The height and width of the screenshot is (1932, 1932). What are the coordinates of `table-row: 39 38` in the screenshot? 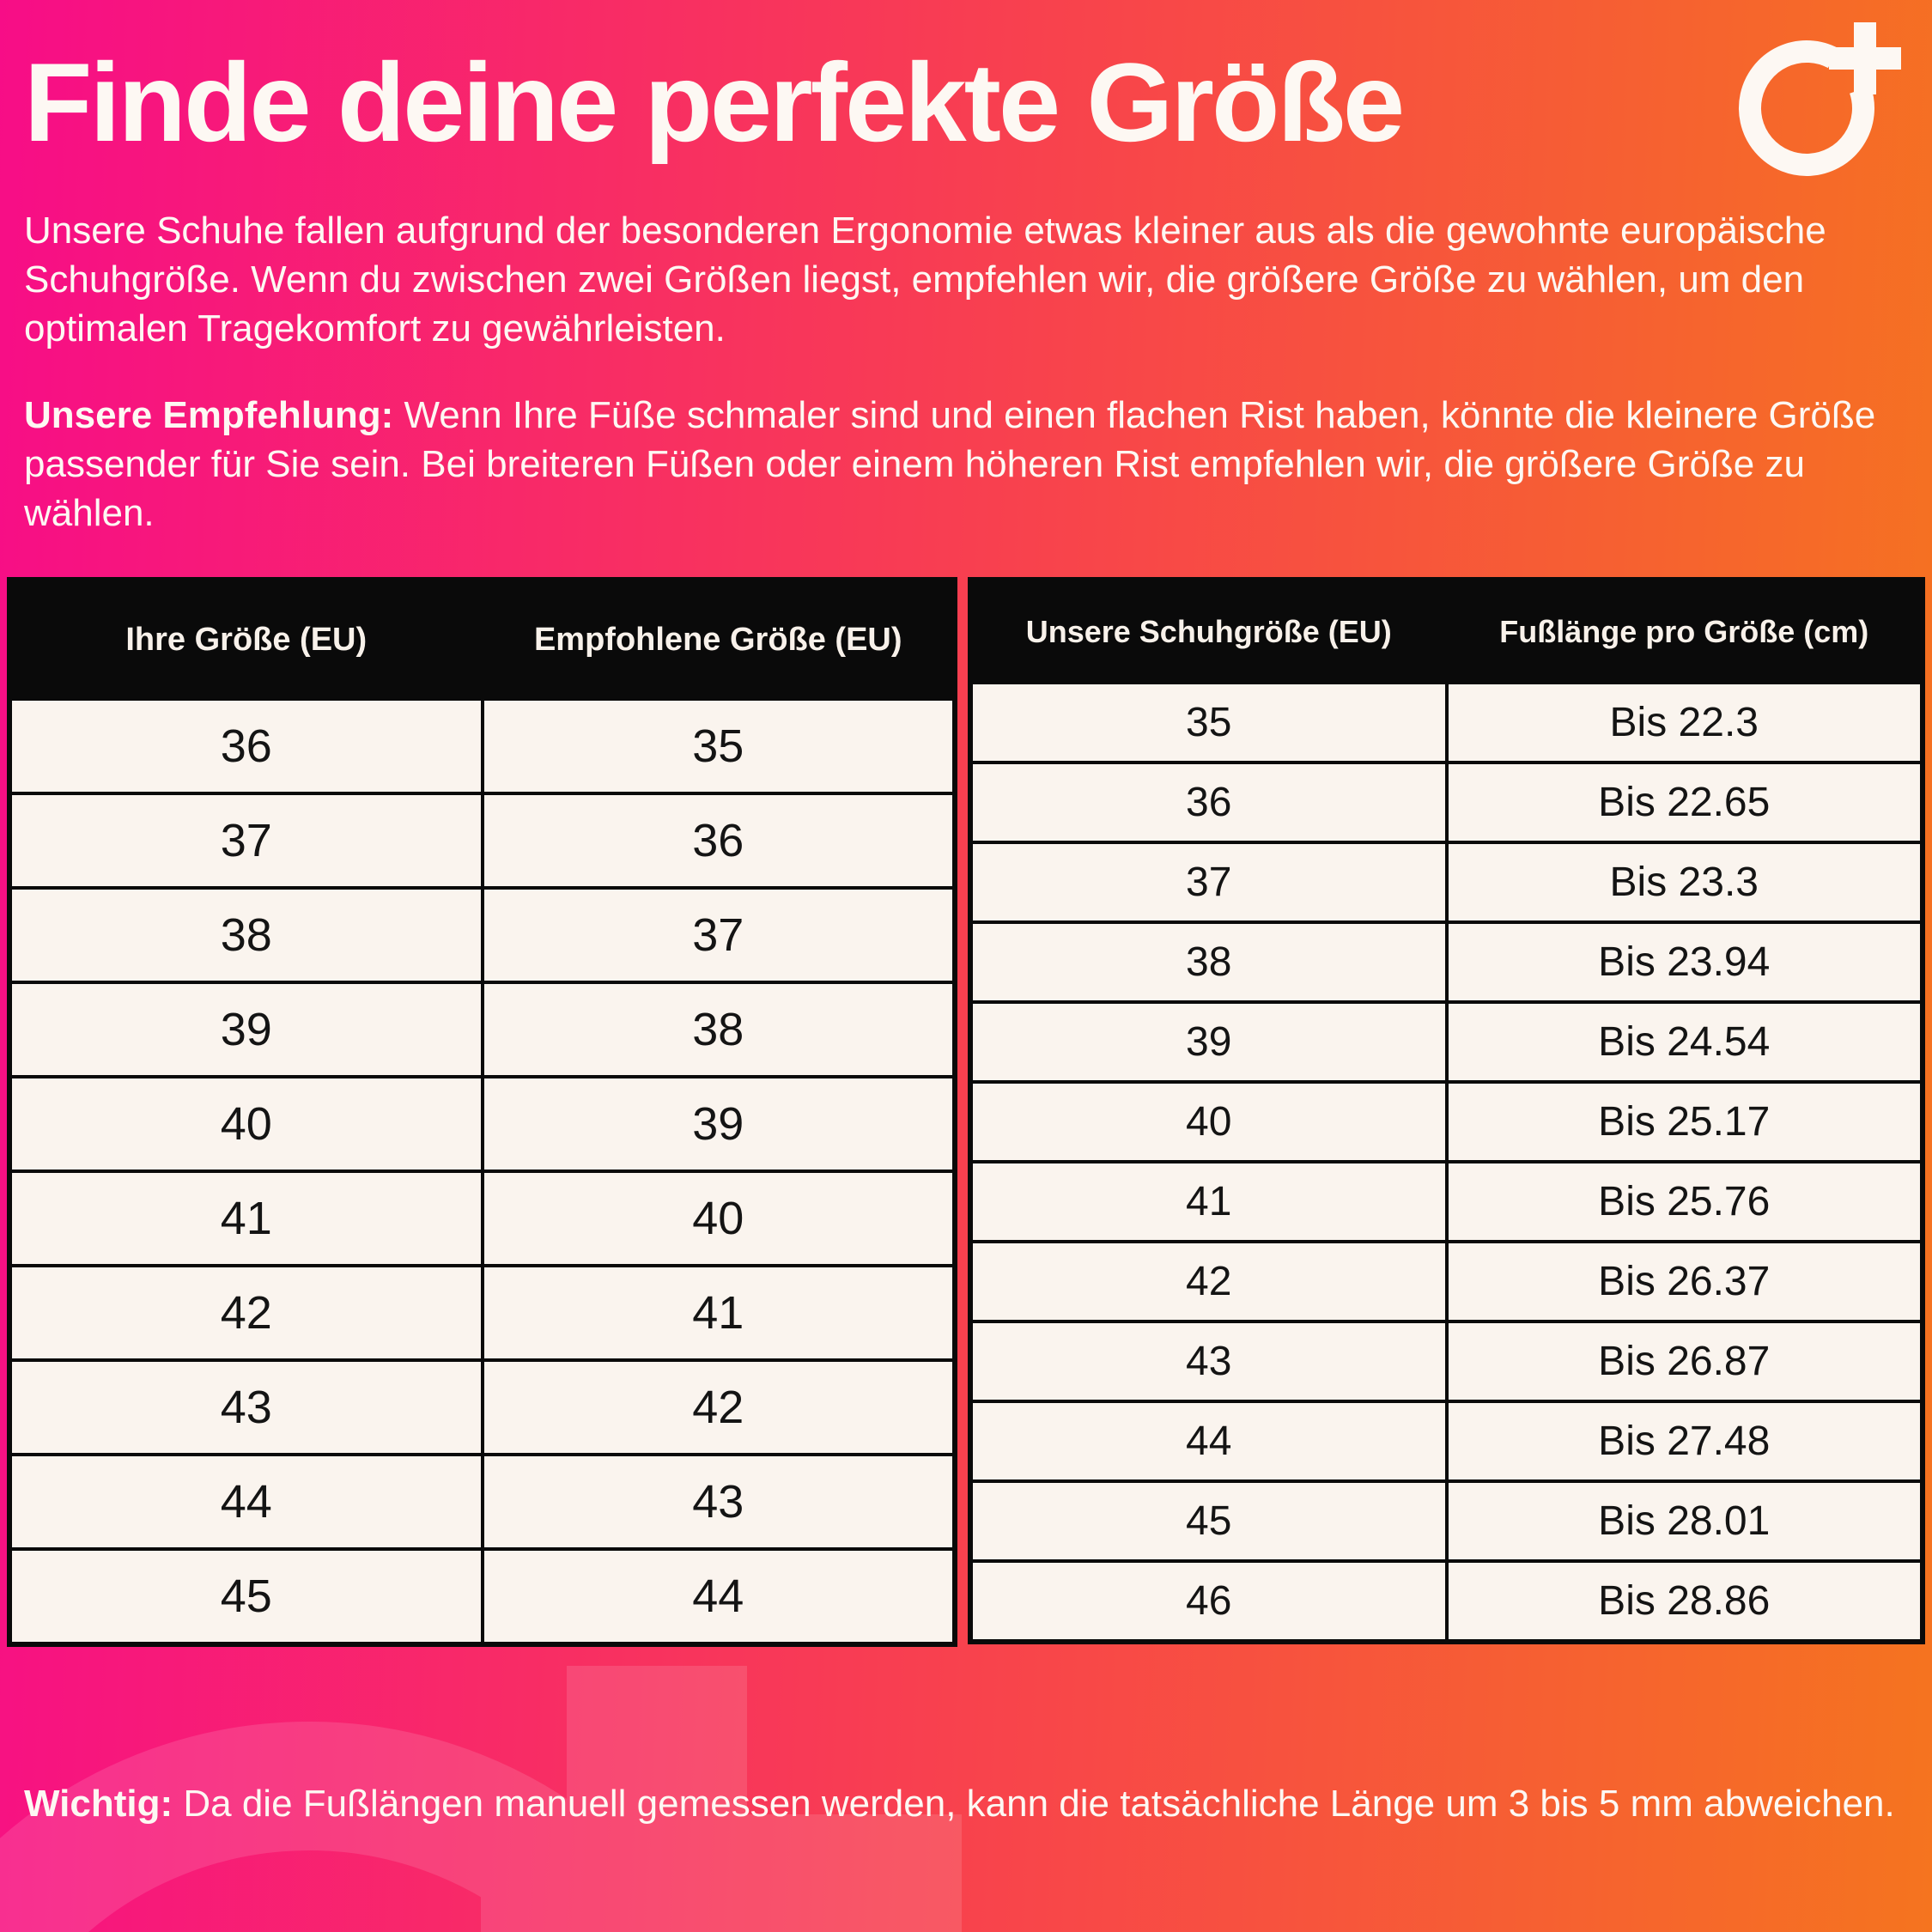 It's located at (483, 1030).